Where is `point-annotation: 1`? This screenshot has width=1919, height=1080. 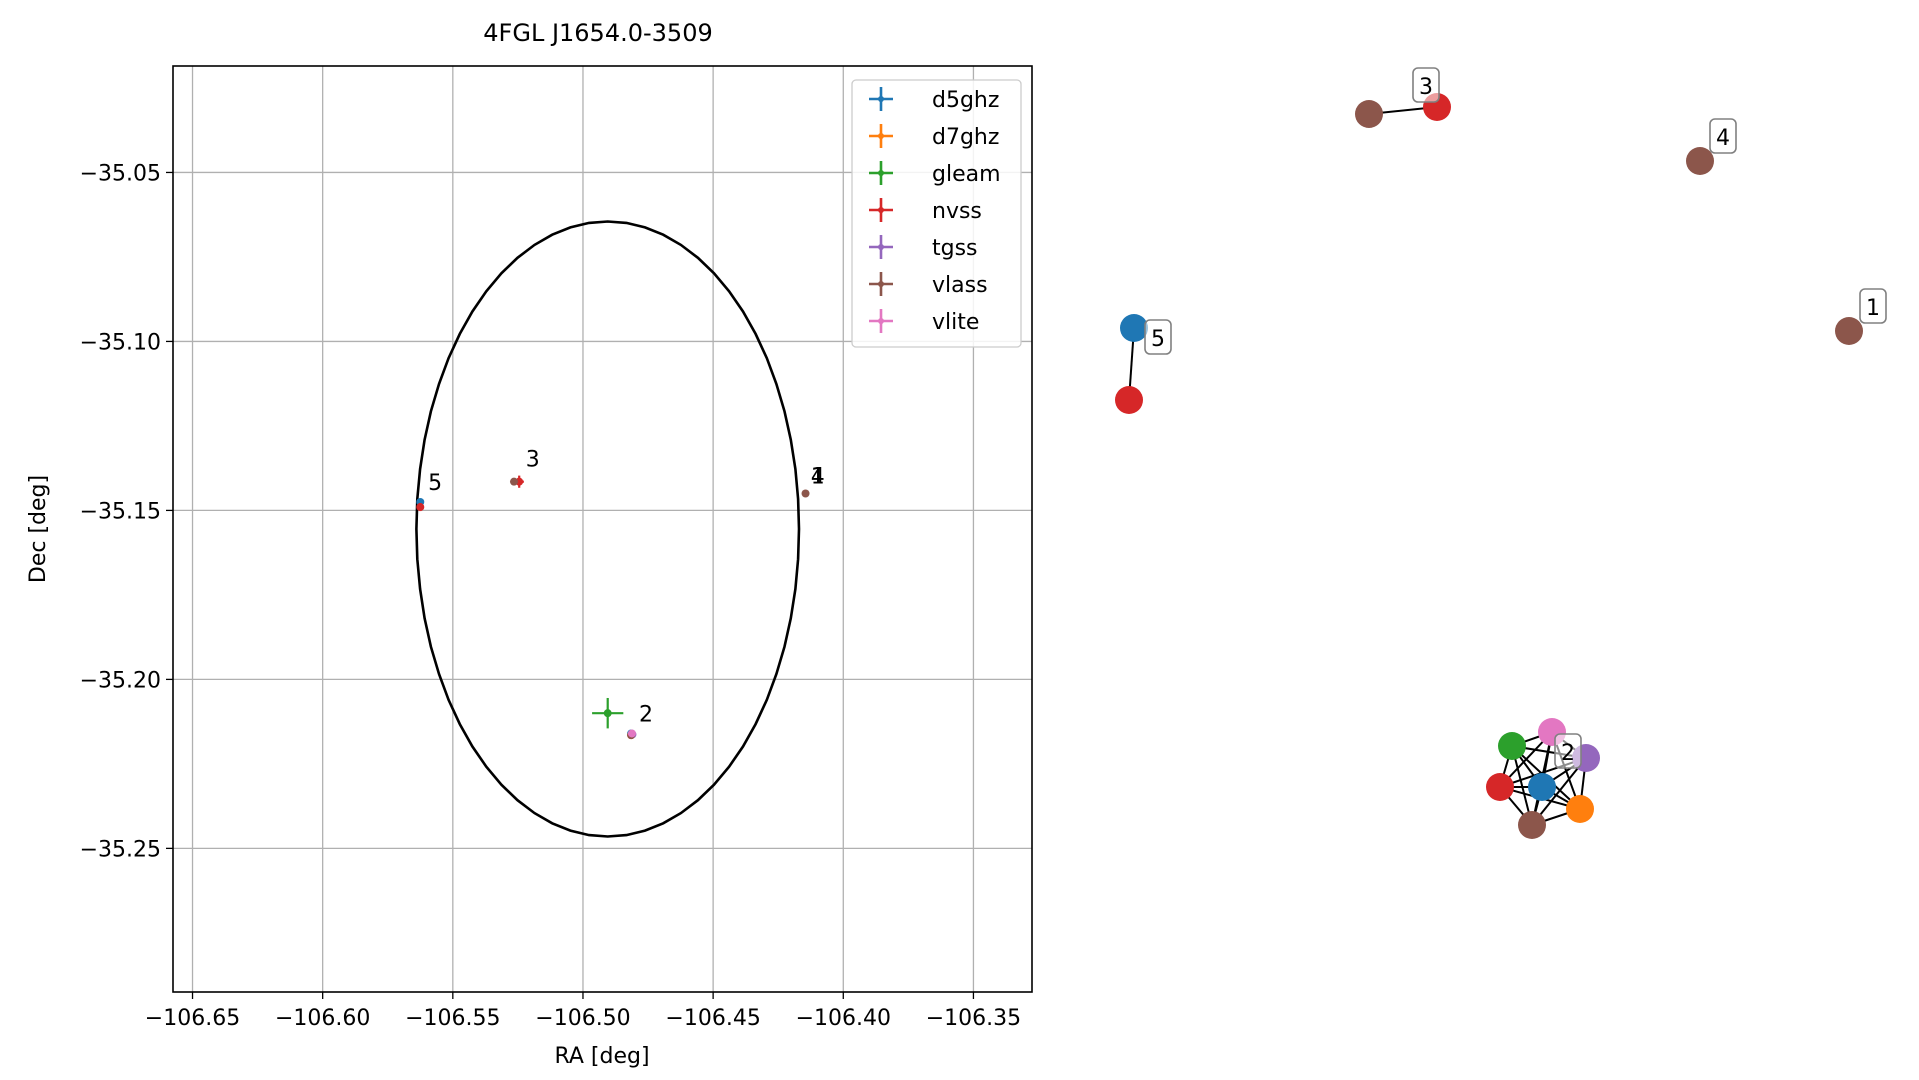
point-annotation: 1 is located at coordinates (818, 476).